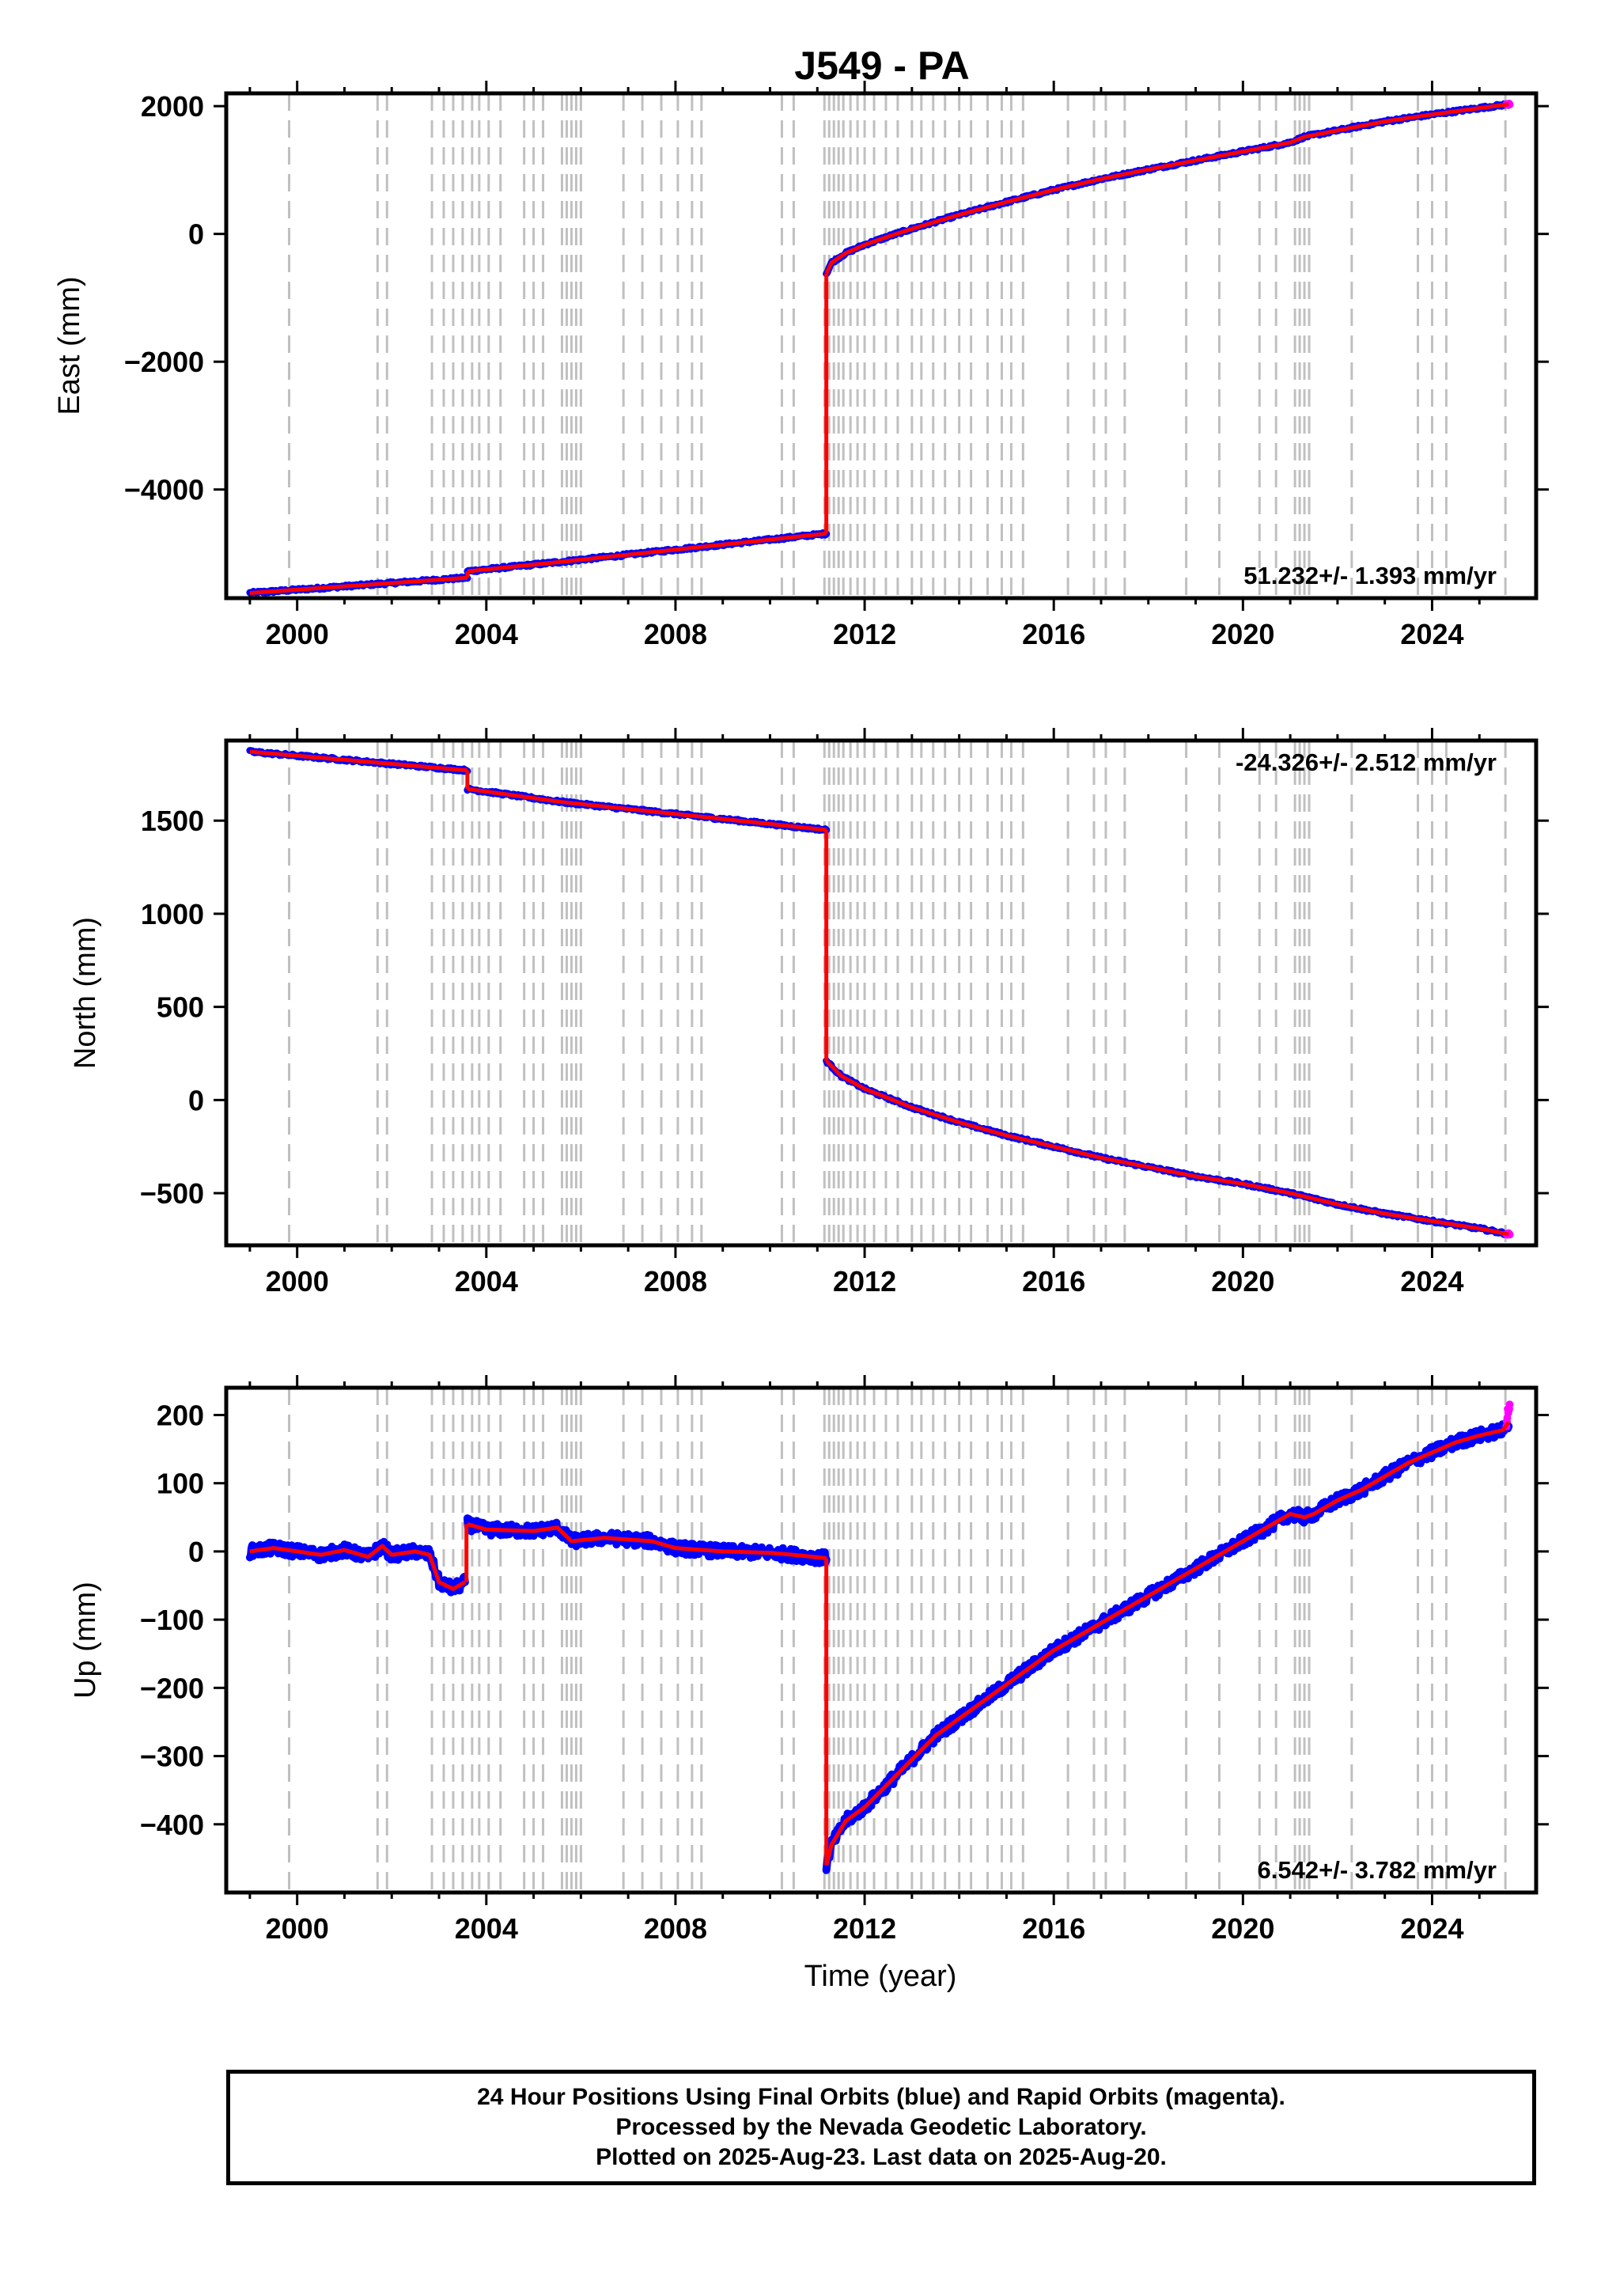  What do you see at coordinates (86, 1640) in the screenshot?
I see `up-y-axis-label: Up (mm)` at bounding box center [86, 1640].